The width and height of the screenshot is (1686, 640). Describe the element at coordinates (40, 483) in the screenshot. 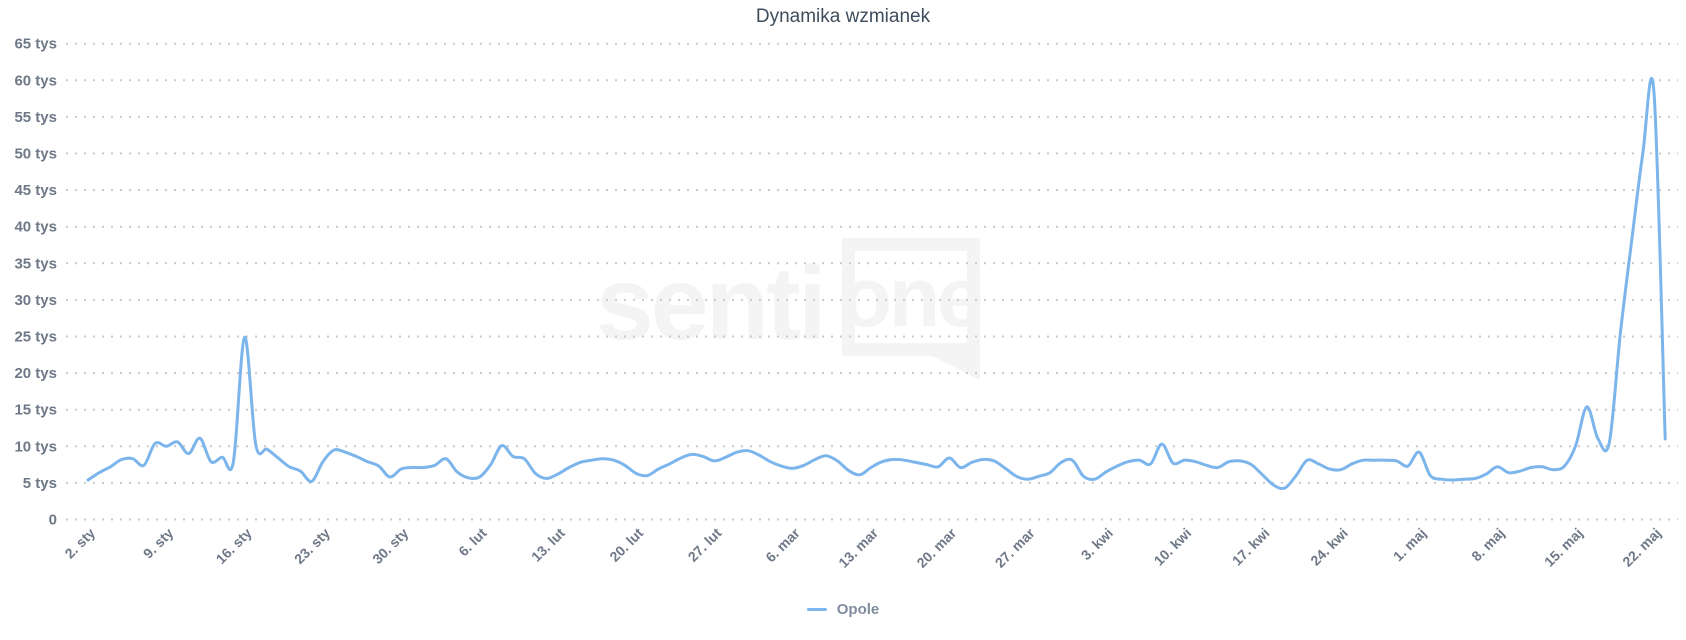

I see `y-tick-label: 5 tys` at that location.